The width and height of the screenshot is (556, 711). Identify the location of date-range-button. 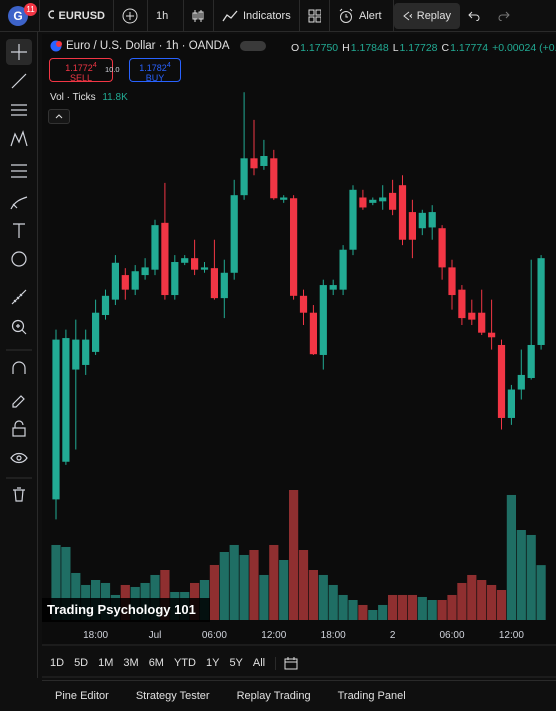
(286, 663).